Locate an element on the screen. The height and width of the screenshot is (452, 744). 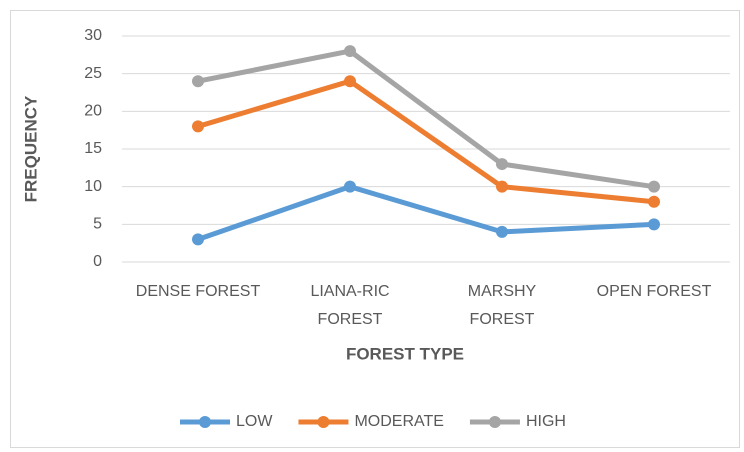
x-tick-label: MARSHY FOREST is located at coordinates (502, 305).